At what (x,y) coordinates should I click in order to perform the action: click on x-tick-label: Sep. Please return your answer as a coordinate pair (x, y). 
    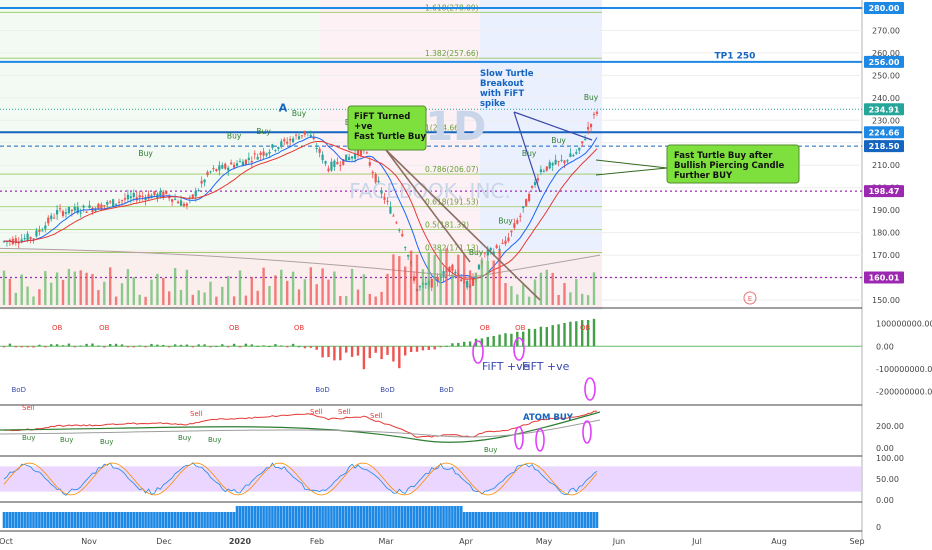
    Looking at the image, I should click on (856, 541).